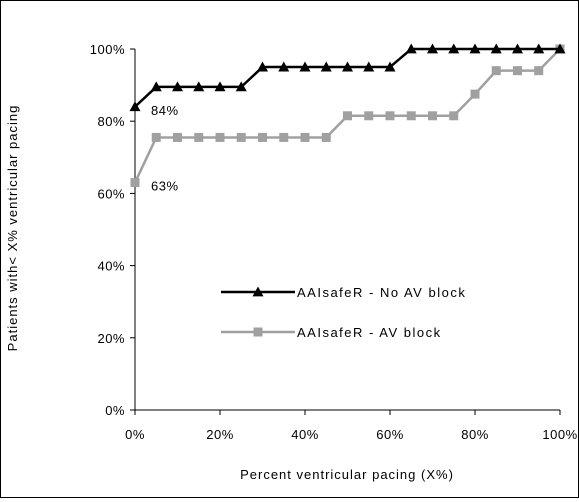 This screenshot has height=502, width=579. I want to click on legend-item: AAIsafeR - No AV block, so click(343, 292).